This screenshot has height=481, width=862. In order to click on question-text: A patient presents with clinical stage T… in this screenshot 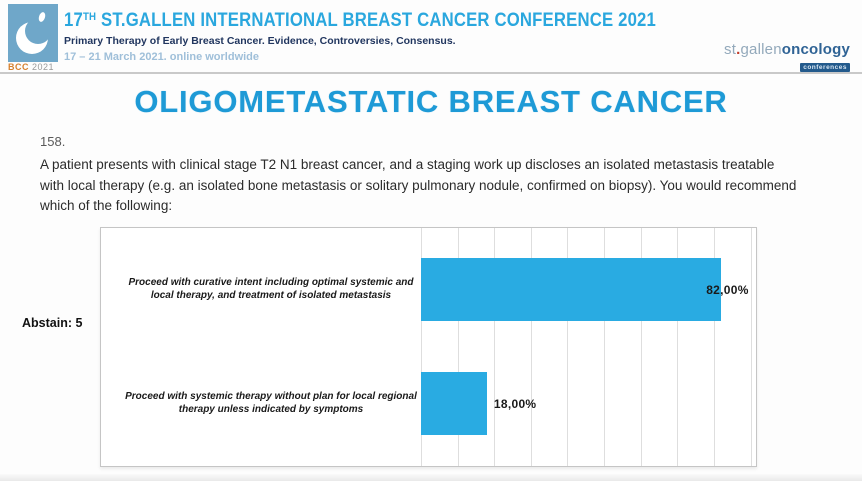, I will do `click(418, 185)`.